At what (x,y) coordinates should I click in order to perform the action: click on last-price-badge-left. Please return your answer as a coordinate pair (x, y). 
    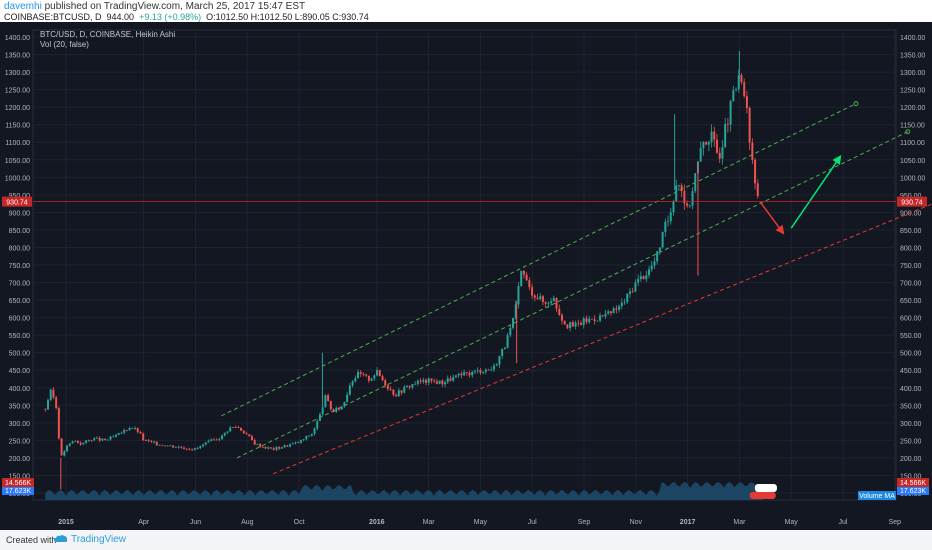
    Looking at the image, I should click on (17, 201).